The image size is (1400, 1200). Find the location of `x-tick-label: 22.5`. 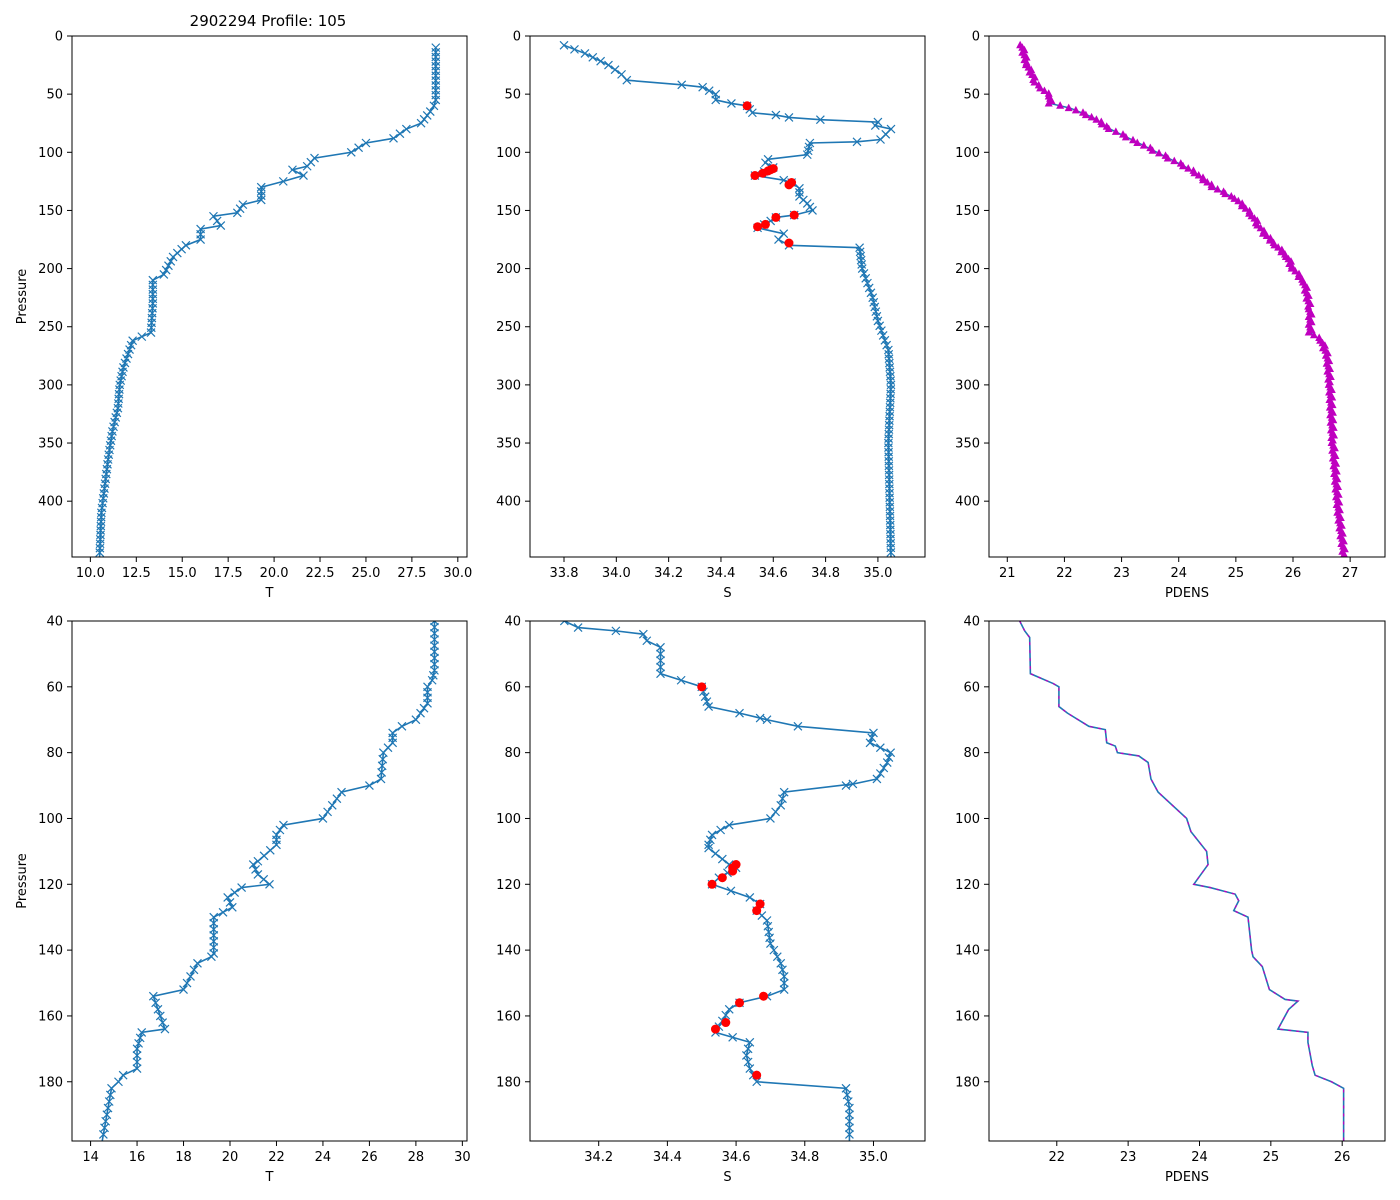

x-tick-label: 22.5 is located at coordinates (320, 573).